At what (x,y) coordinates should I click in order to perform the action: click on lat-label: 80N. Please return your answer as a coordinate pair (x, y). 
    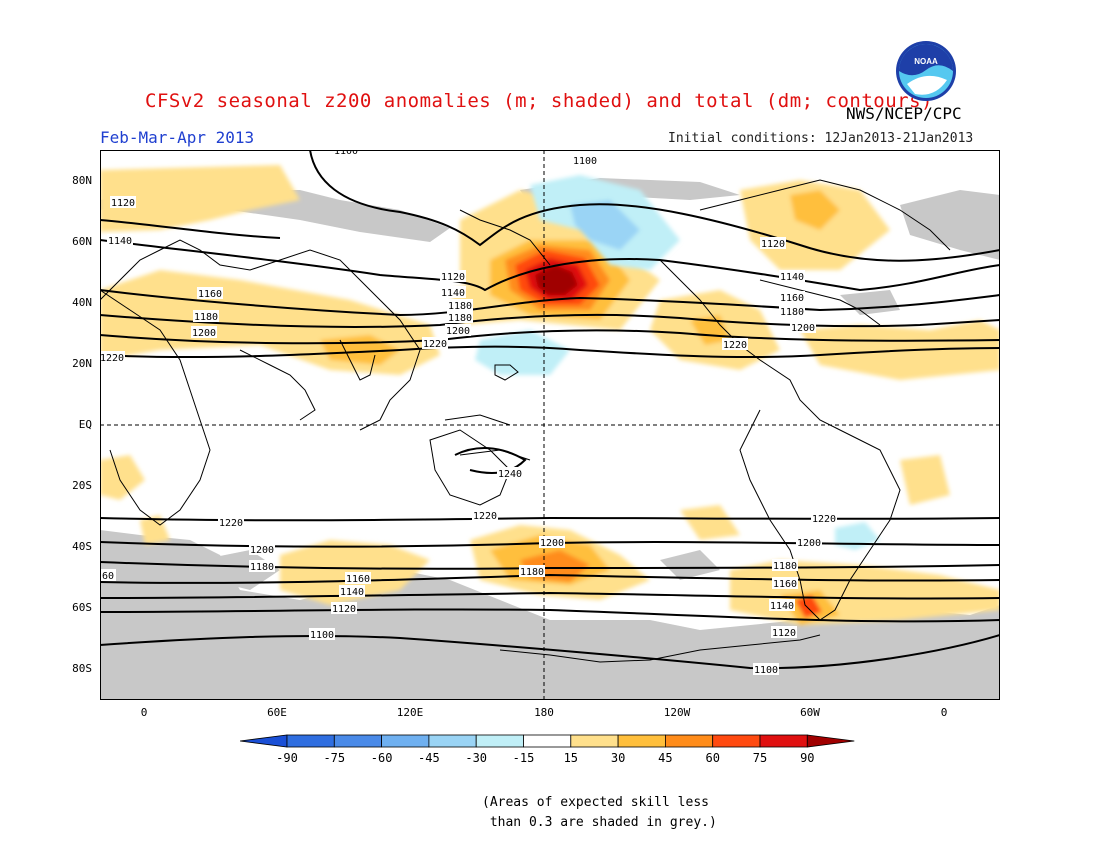
    Looking at the image, I should click on (82, 180).